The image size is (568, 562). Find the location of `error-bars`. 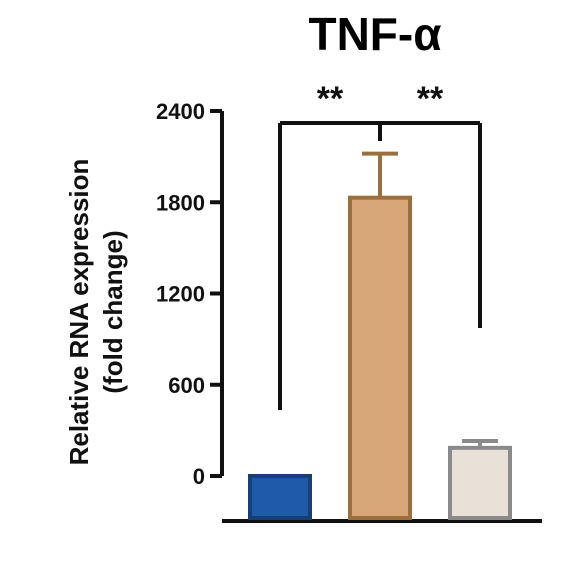

error-bars is located at coordinates (430, 299).